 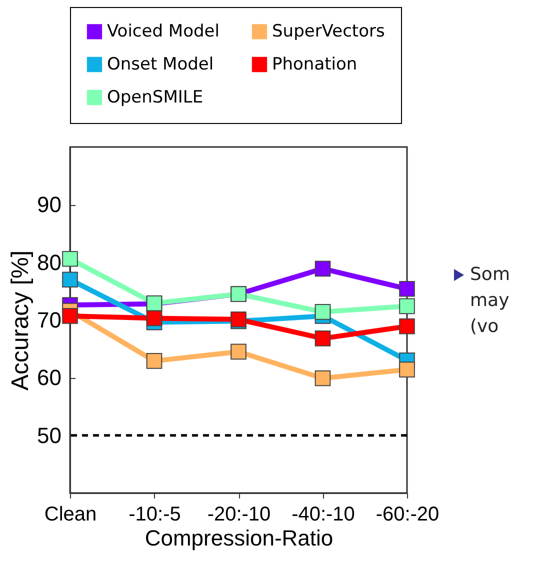 What do you see at coordinates (154, 515) in the screenshot?
I see `x-tick-label: -10:-5` at bounding box center [154, 515].